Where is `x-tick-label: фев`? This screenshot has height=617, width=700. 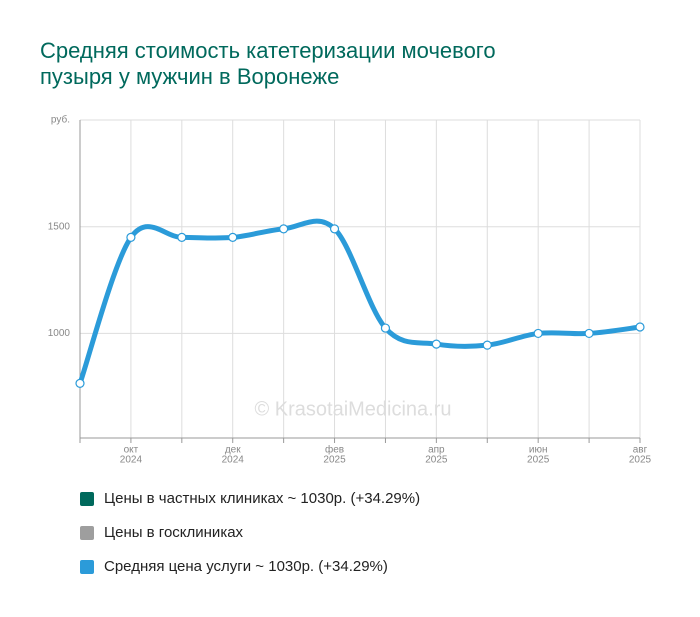
x-tick-label: фев is located at coordinates (334, 450).